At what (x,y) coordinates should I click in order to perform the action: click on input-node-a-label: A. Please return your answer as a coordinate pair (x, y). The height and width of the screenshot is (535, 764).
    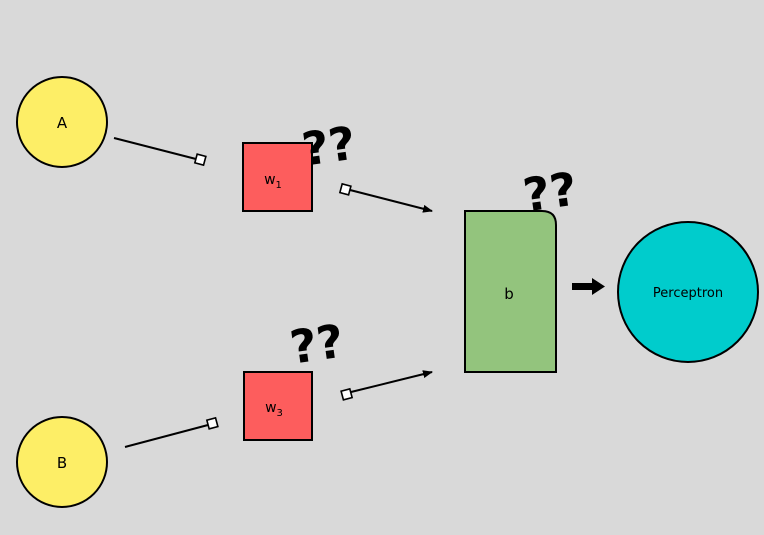
    Looking at the image, I should click on (62, 123).